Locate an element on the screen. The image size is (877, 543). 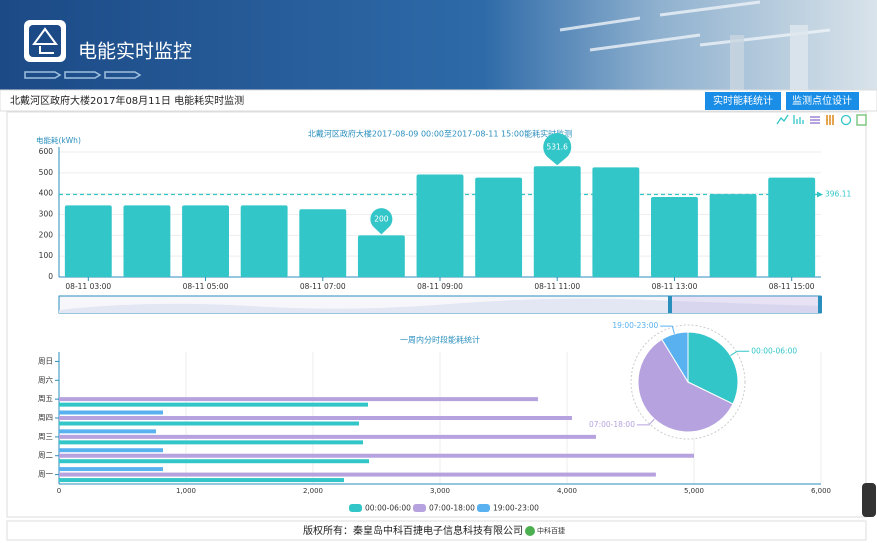
y-tick-label: 周二 is located at coordinates (45, 455).